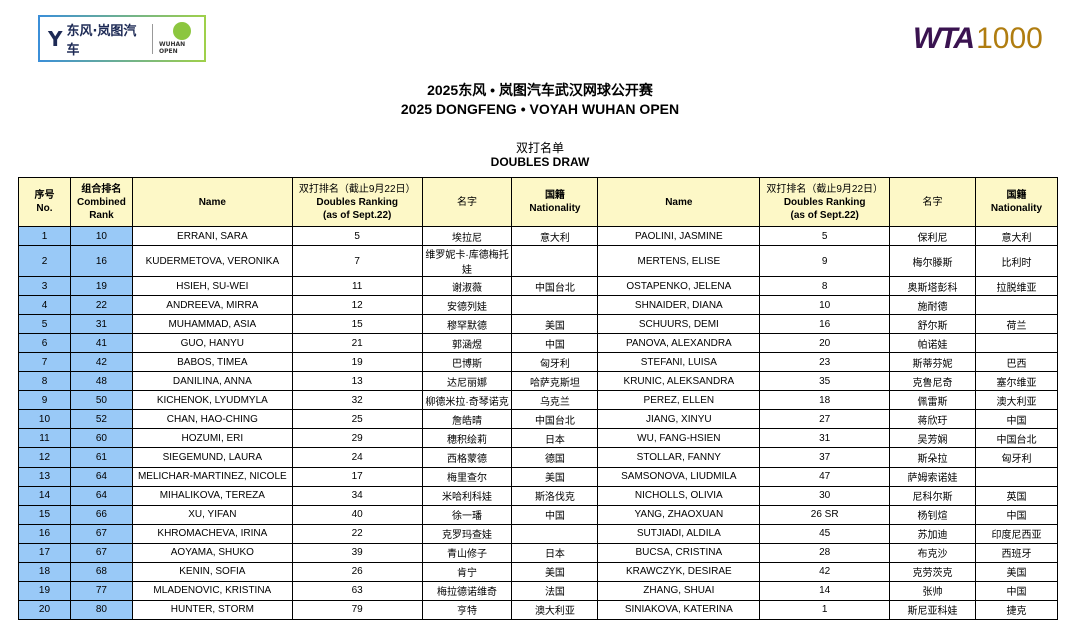 This screenshot has height=622, width=1080. What do you see at coordinates (679, 571) in the screenshot?
I see `player2-name: KRAWCZYK, DESIRAE` at bounding box center [679, 571].